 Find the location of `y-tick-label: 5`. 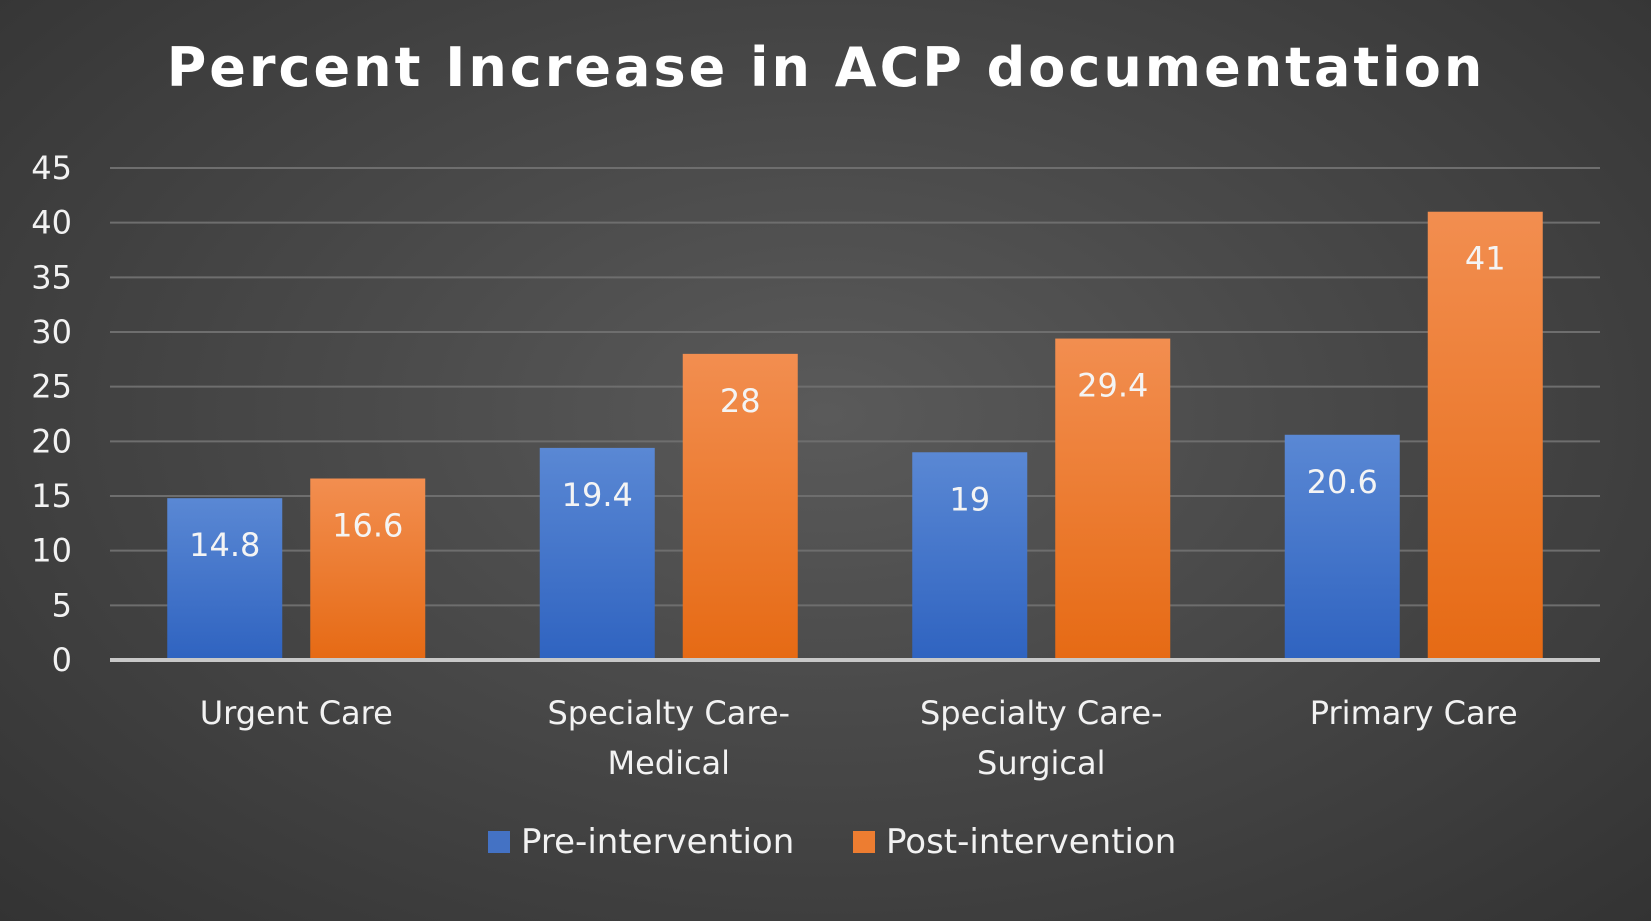

y-tick-label: 5 is located at coordinates (62, 605).